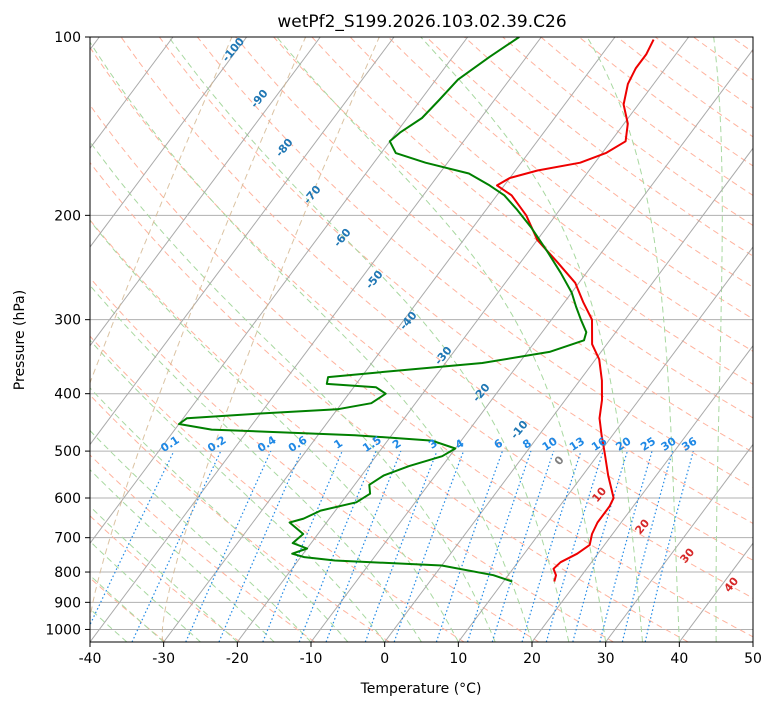 This screenshot has width=775, height=708. What do you see at coordinates (599, 494) in the screenshot?
I see `isotherm-label: 10` at bounding box center [599, 494].